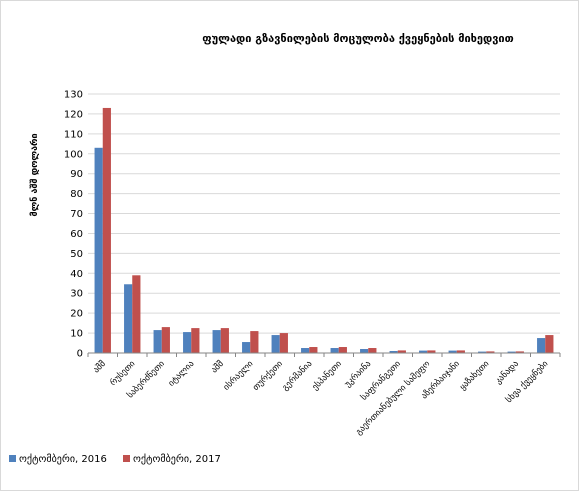  Describe the element at coordinates (507, 372) in the screenshot. I see `x-category-label: კანადა` at that location.